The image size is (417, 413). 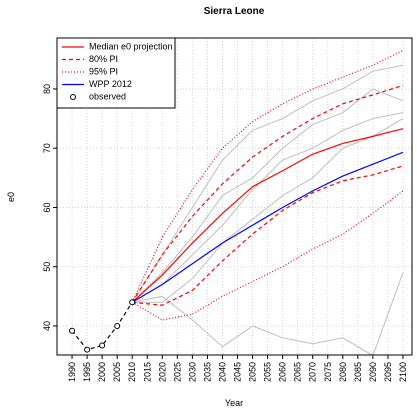 What do you see at coordinates (283, 372) in the screenshot?
I see `x-tick-label: 2060` at bounding box center [283, 372].